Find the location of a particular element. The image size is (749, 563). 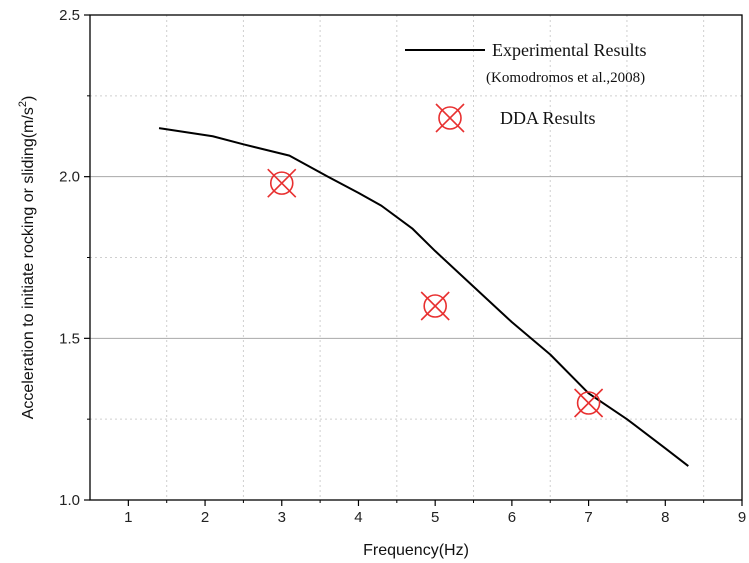

y-axis-title-end: ) is located at coordinates (28, 98).